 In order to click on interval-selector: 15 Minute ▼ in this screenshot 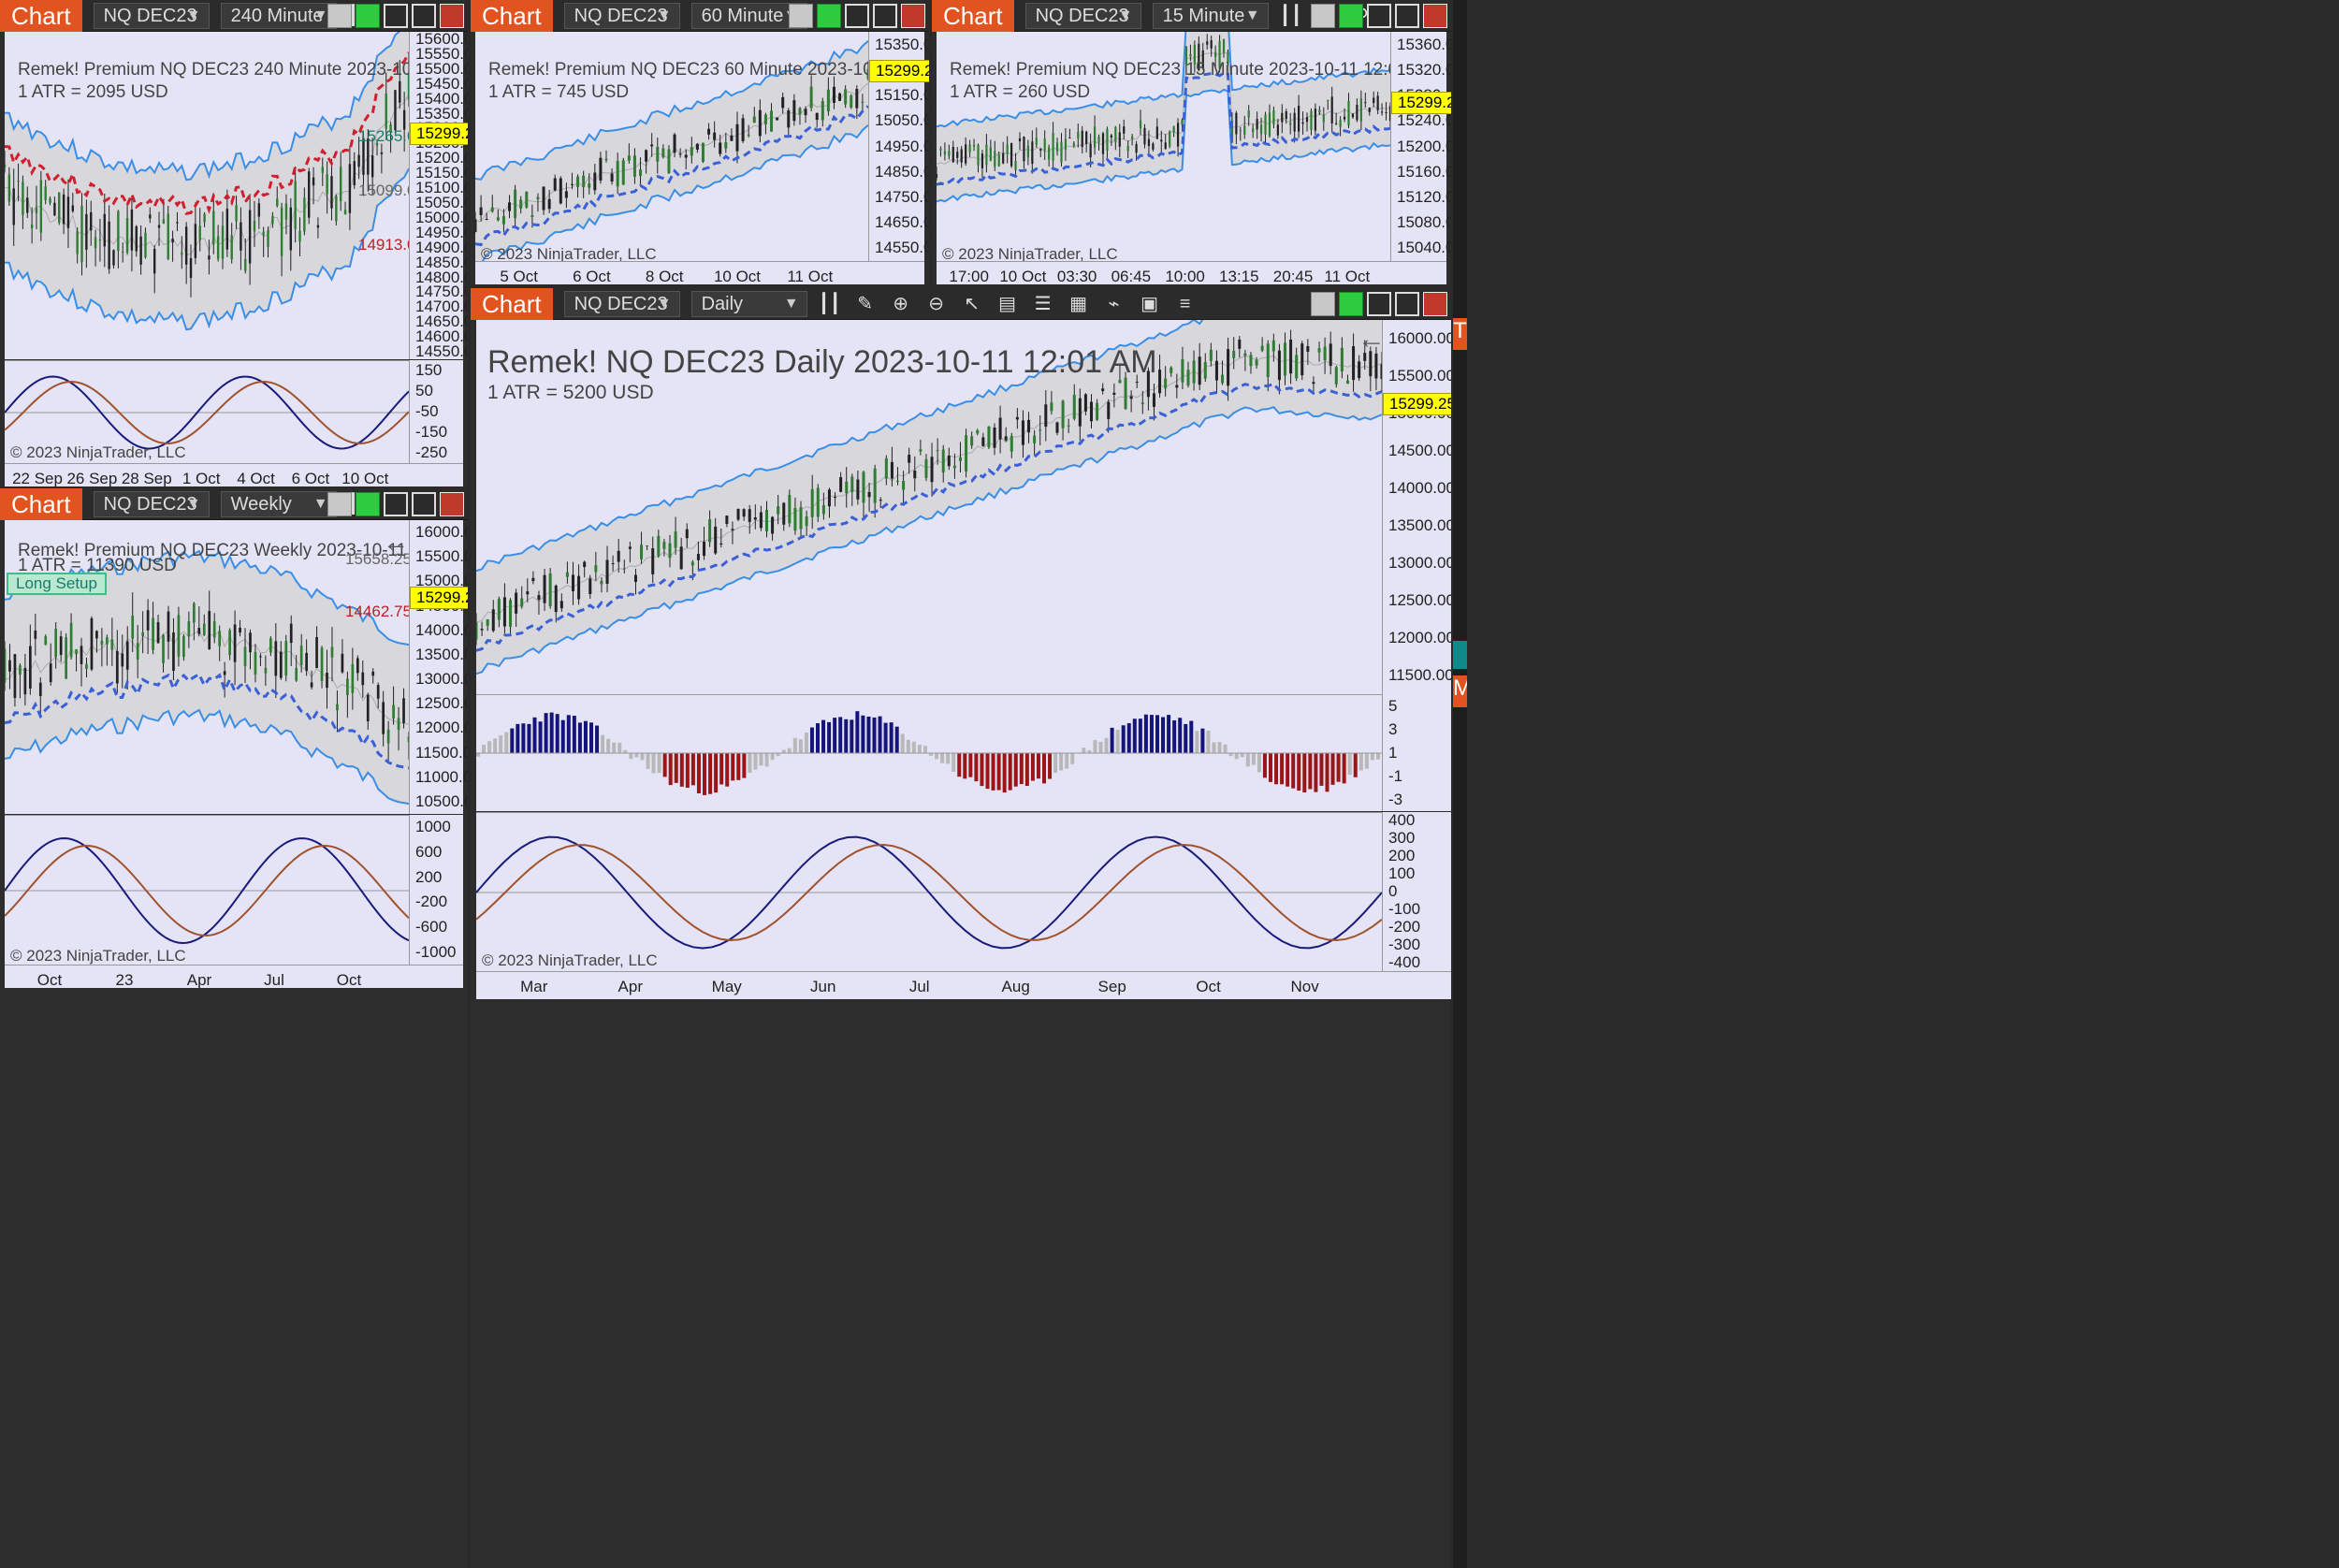, I will do `click(1210, 16)`.